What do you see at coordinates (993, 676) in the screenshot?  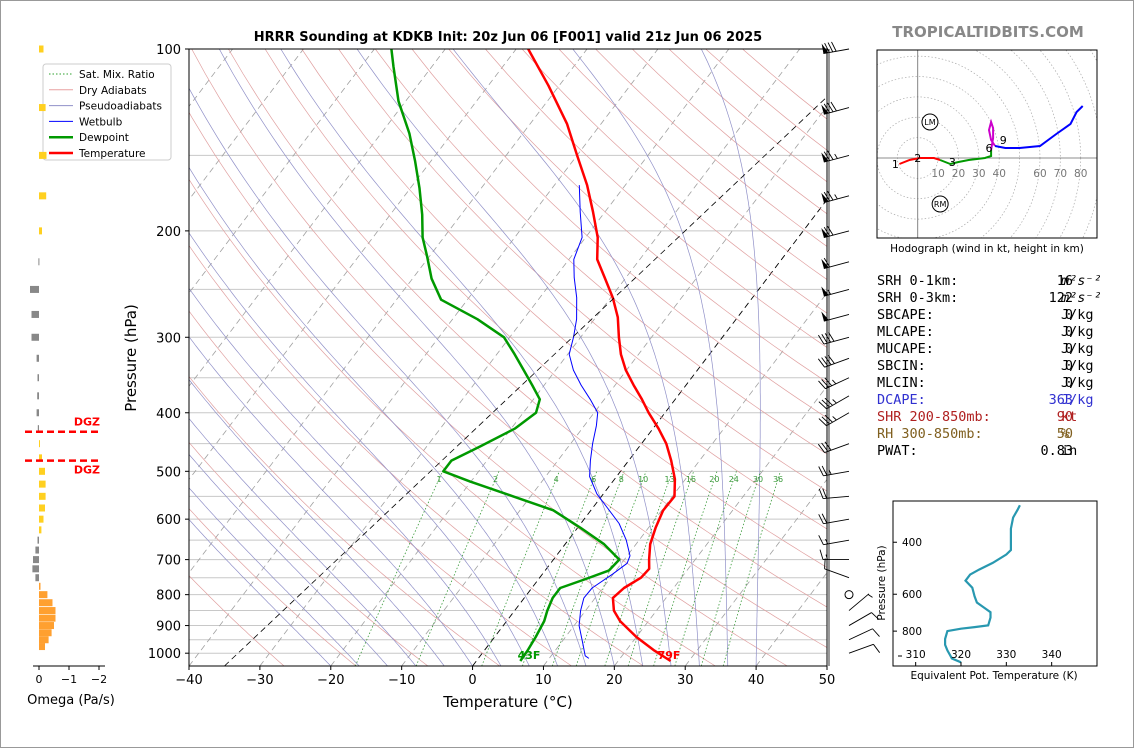 I see `theta-e-xlabel: Equivalent Pot. Temperature (K)` at bounding box center [993, 676].